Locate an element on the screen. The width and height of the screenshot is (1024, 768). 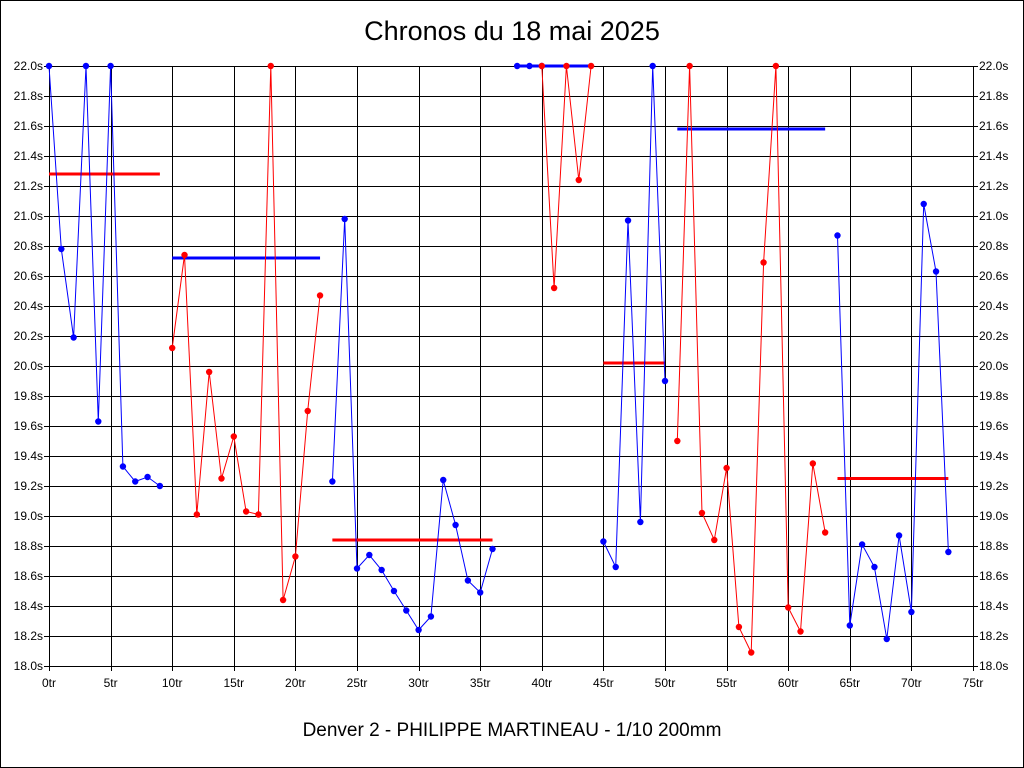
y-tick-label-left: 21.6s is located at coordinates (28, 126).